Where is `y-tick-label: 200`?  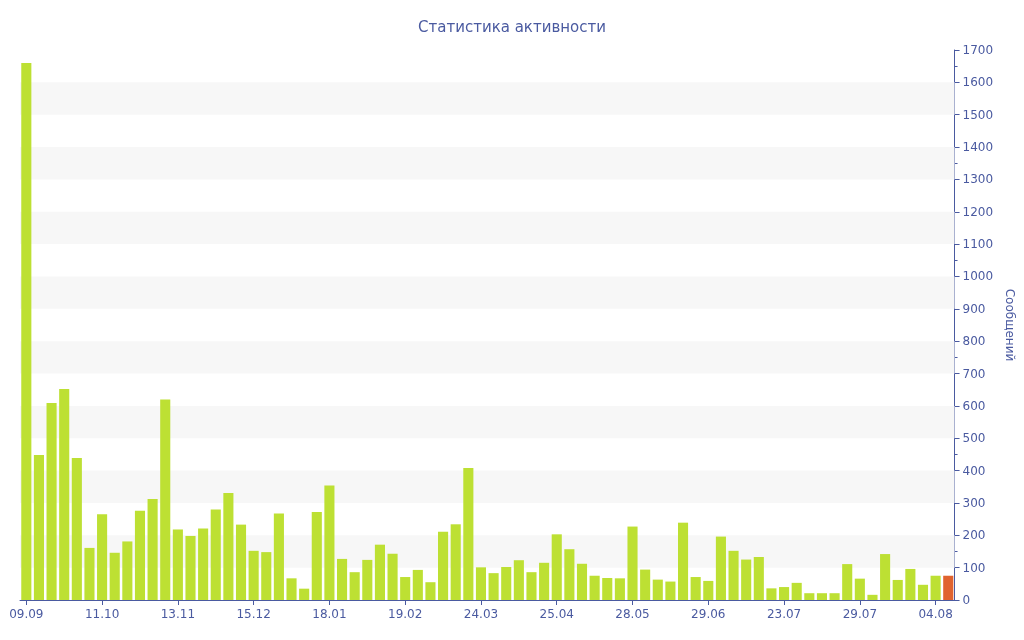 y-tick-label: 200 is located at coordinates (974, 535).